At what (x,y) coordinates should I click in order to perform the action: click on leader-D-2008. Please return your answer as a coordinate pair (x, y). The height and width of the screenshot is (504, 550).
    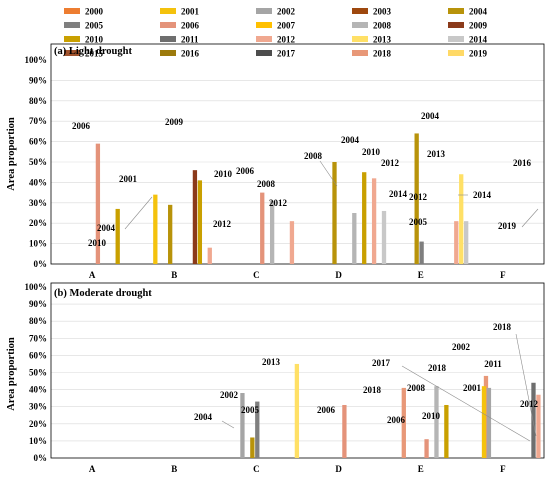
    Looking at the image, I should click on (328, 173).